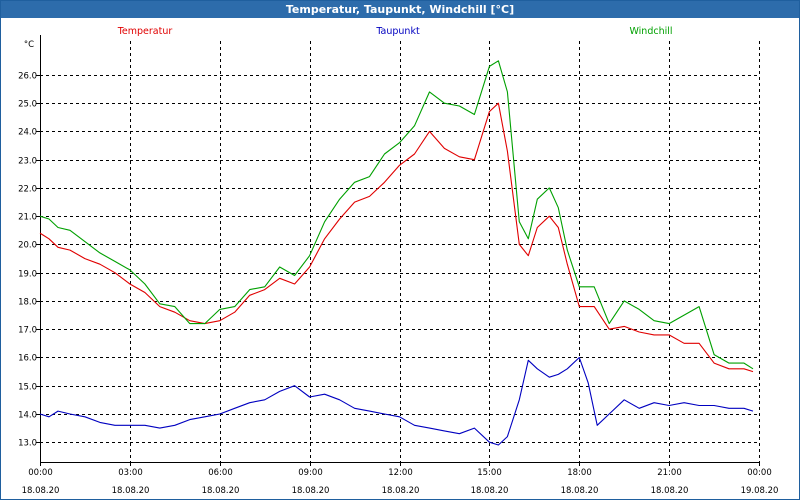 The width and height of the screenshot is (800, 500). Describe the element at coordinates (400, 473) in the screenshot. I see `x-tick-time: 12:00` at that location.